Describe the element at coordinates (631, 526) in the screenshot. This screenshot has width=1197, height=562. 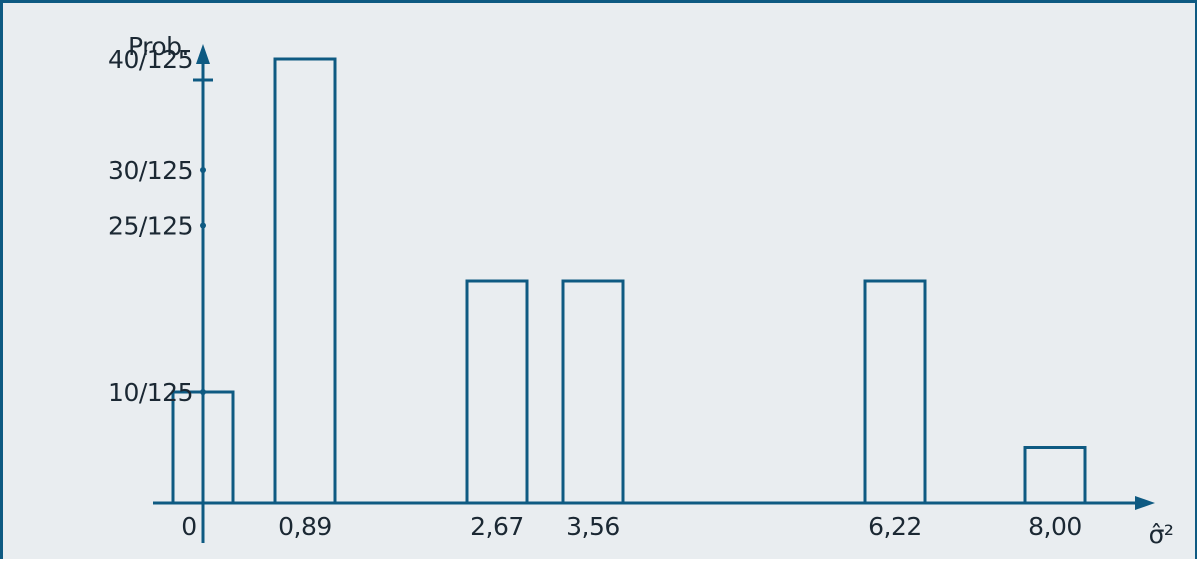
I see `x-ticks-group: 0 0,89 2,67 3,56 6,22 8,00` at that location.